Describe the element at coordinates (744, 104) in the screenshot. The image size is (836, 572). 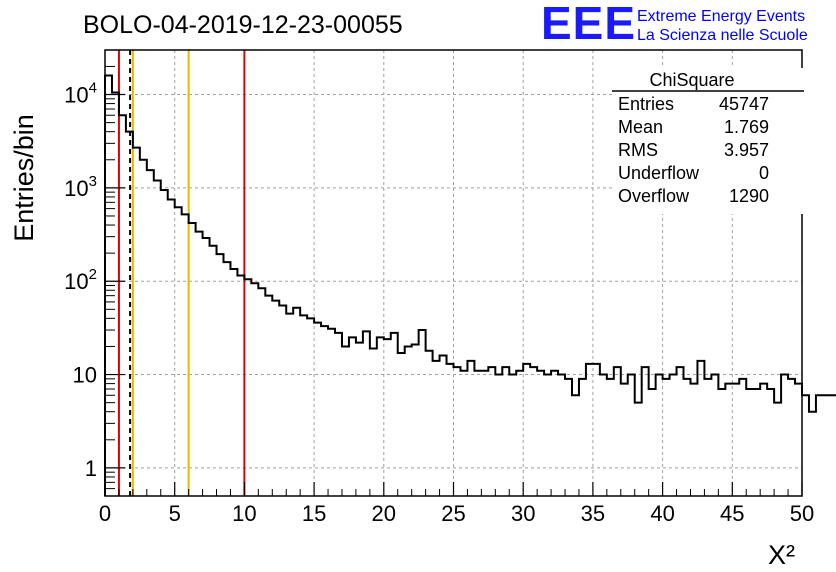
I see `stats-row-value: 45747` at that location.